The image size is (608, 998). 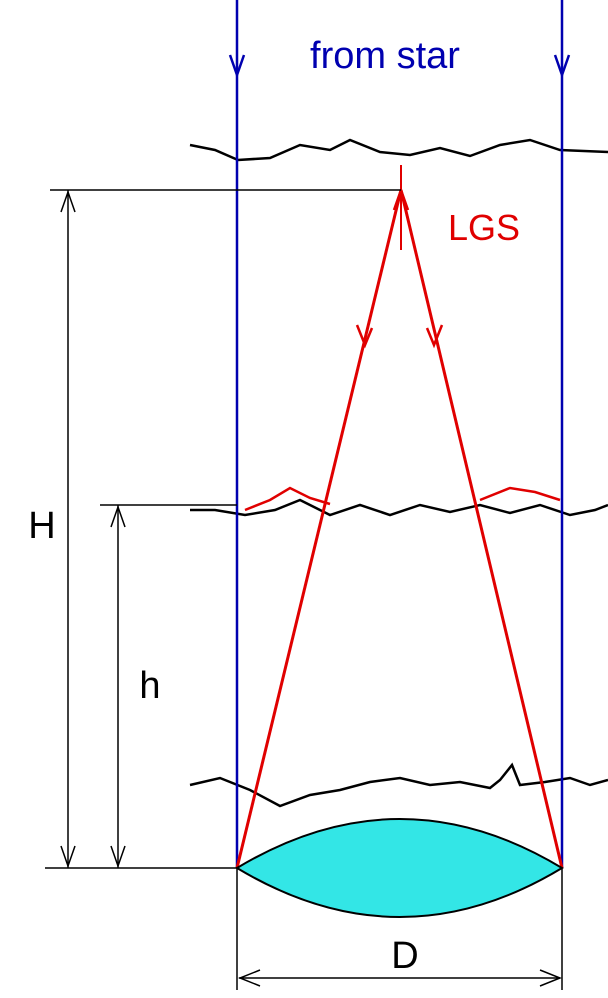 What do you see at coordinates (404, 956) in the screenshot?
I see `diameter-label: D` at bounding box center [404, 956].